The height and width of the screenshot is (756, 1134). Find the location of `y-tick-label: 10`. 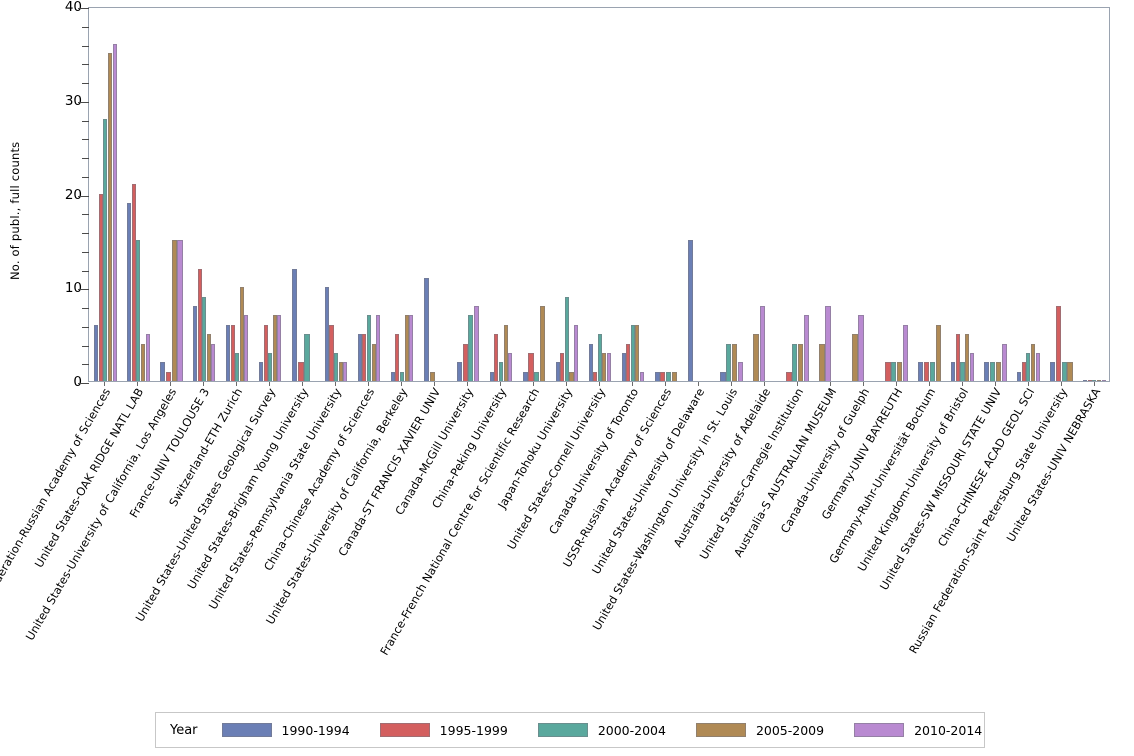

y-tick-label: 10 is located at coordinates (73, 288).